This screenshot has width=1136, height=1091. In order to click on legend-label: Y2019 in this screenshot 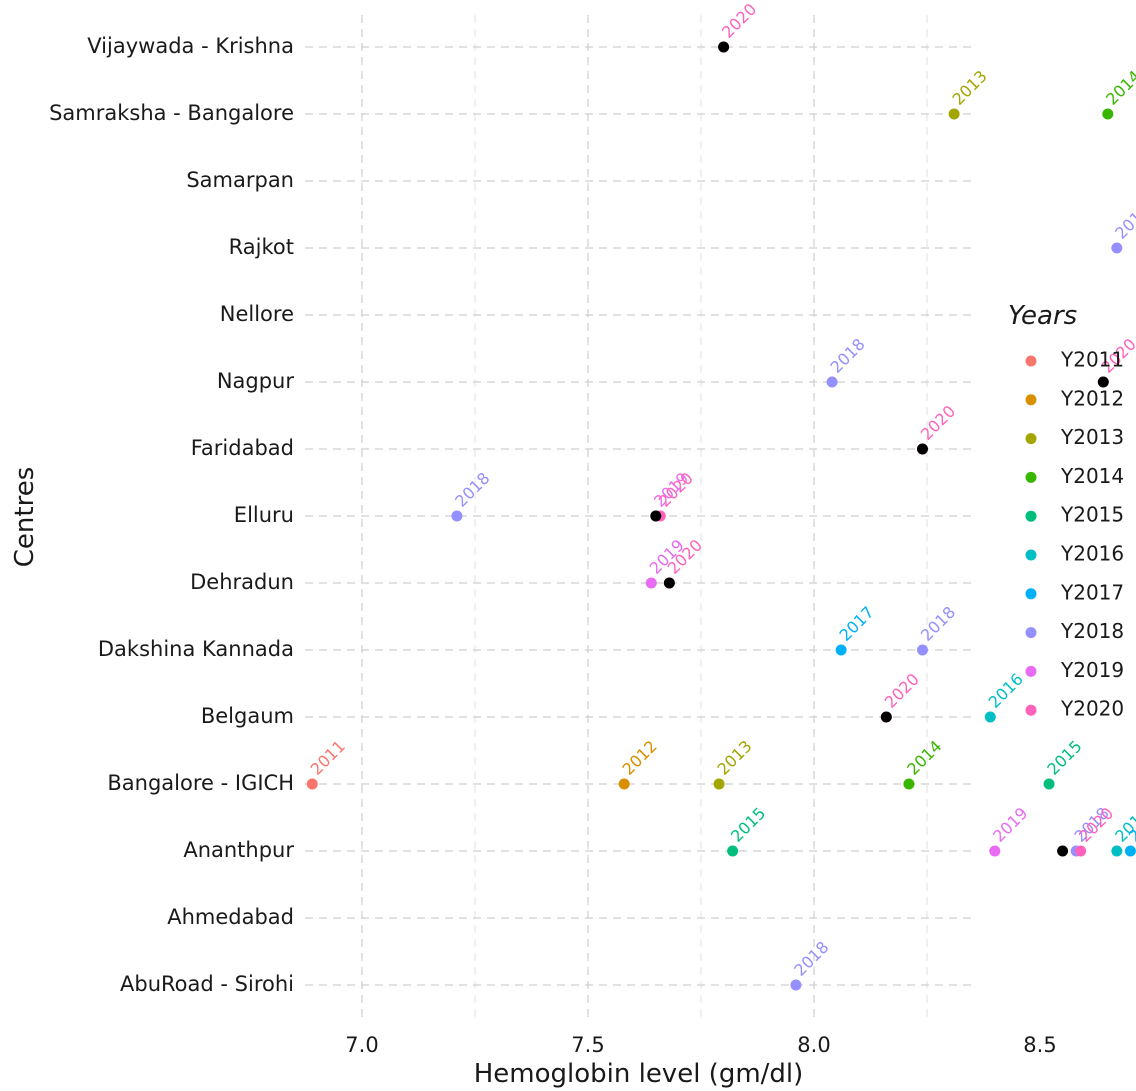, I will do `click(1092, 670)`.